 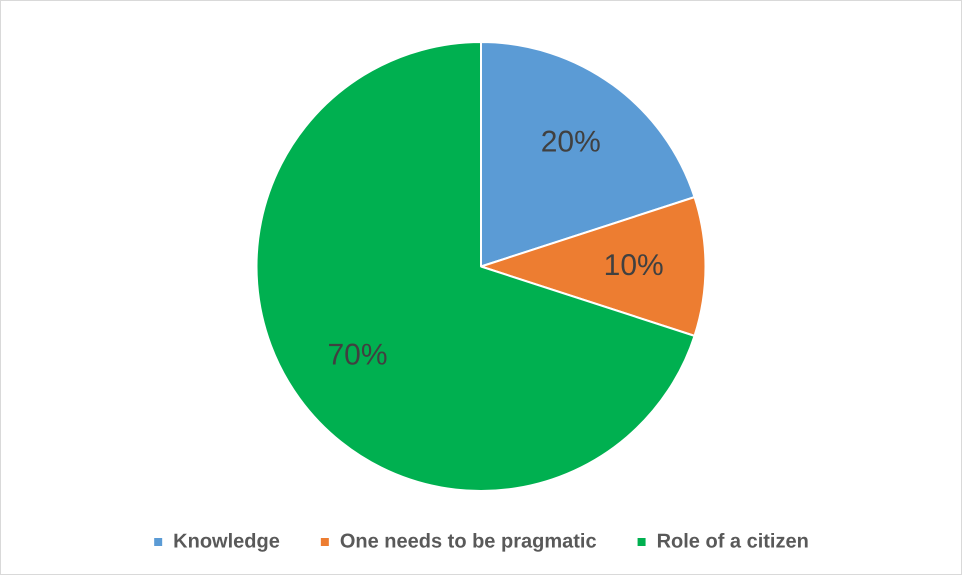 What do you see at coordinates (357, 355) in the screenshot?
I see `data-label: 70%` at bounding box center [357, 355].